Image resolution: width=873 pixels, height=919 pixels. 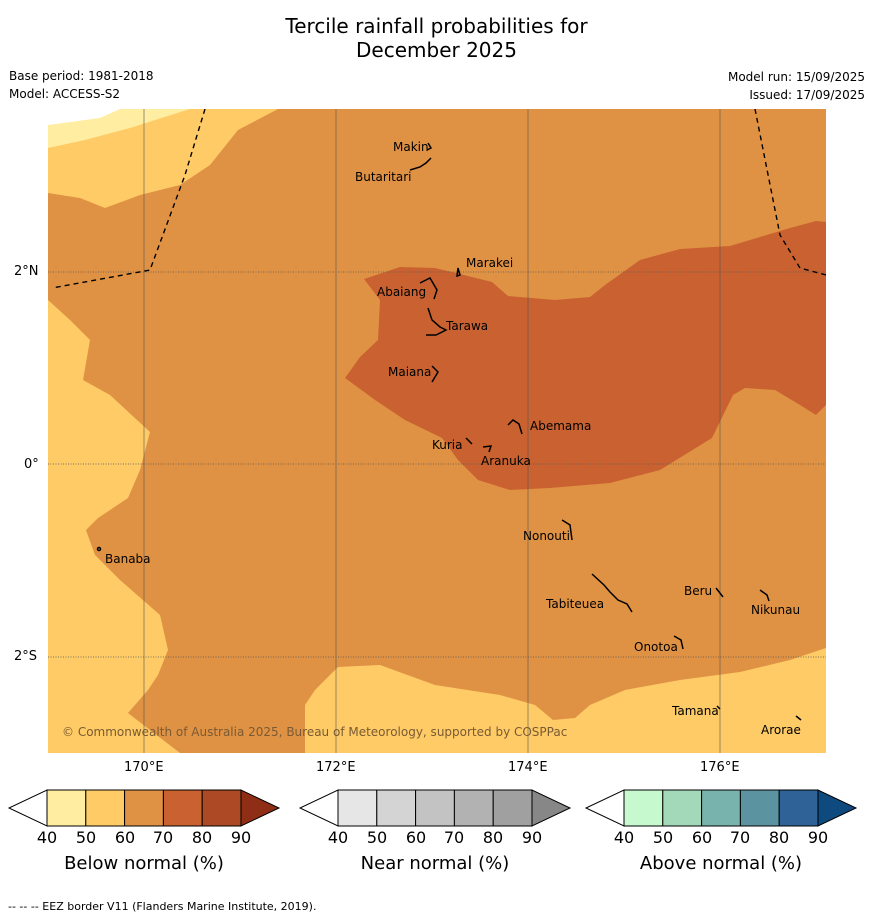 I want to click on tamana-outline, so click(x=718, y=707).